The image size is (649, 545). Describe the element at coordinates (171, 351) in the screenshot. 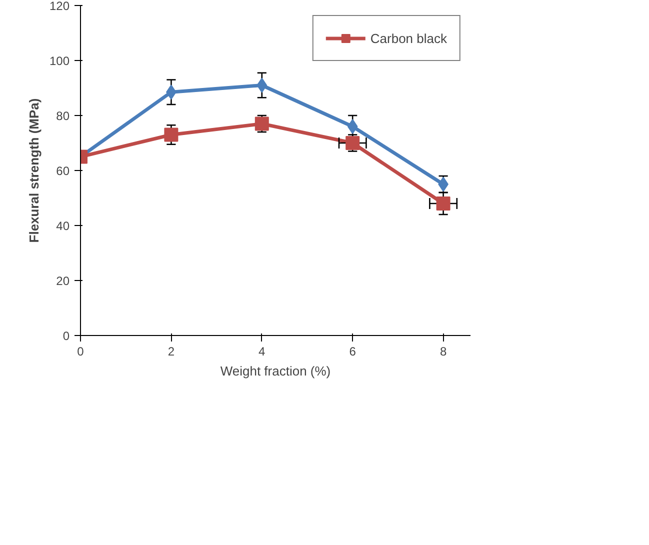

I see `x-tick-label: 2` at that location.